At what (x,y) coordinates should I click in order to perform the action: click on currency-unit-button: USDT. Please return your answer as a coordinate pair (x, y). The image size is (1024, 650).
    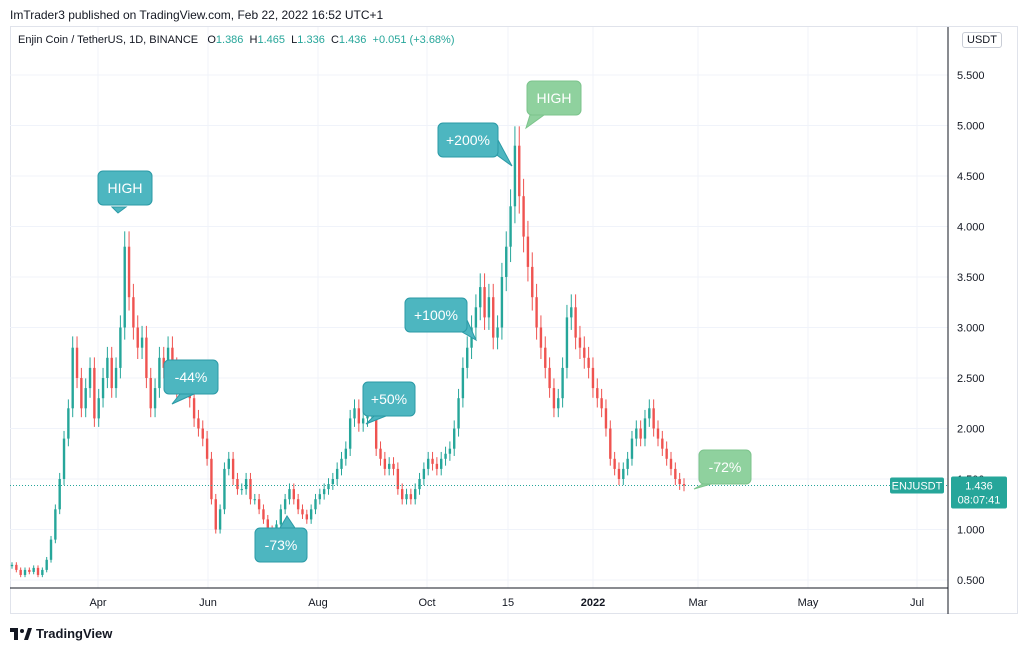
    Looking at the image, I should click on (982, 40).